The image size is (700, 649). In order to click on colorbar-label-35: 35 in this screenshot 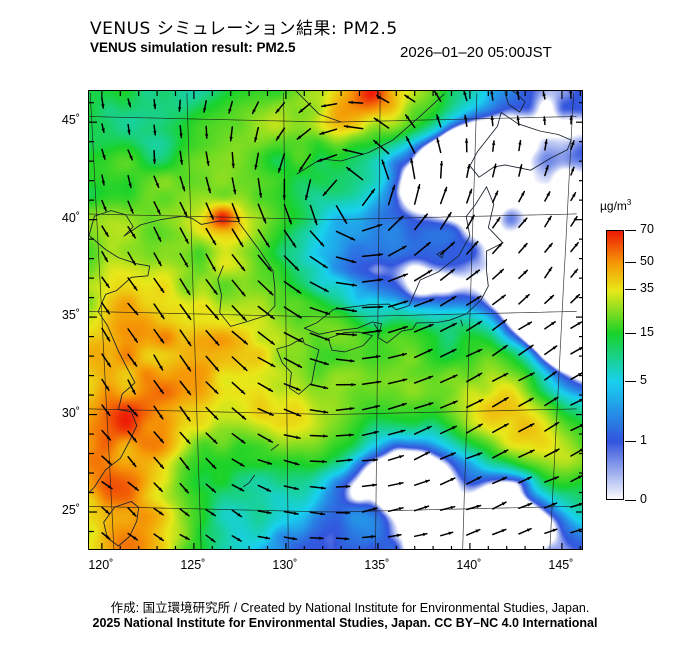, I will do `click(647, 288)`.